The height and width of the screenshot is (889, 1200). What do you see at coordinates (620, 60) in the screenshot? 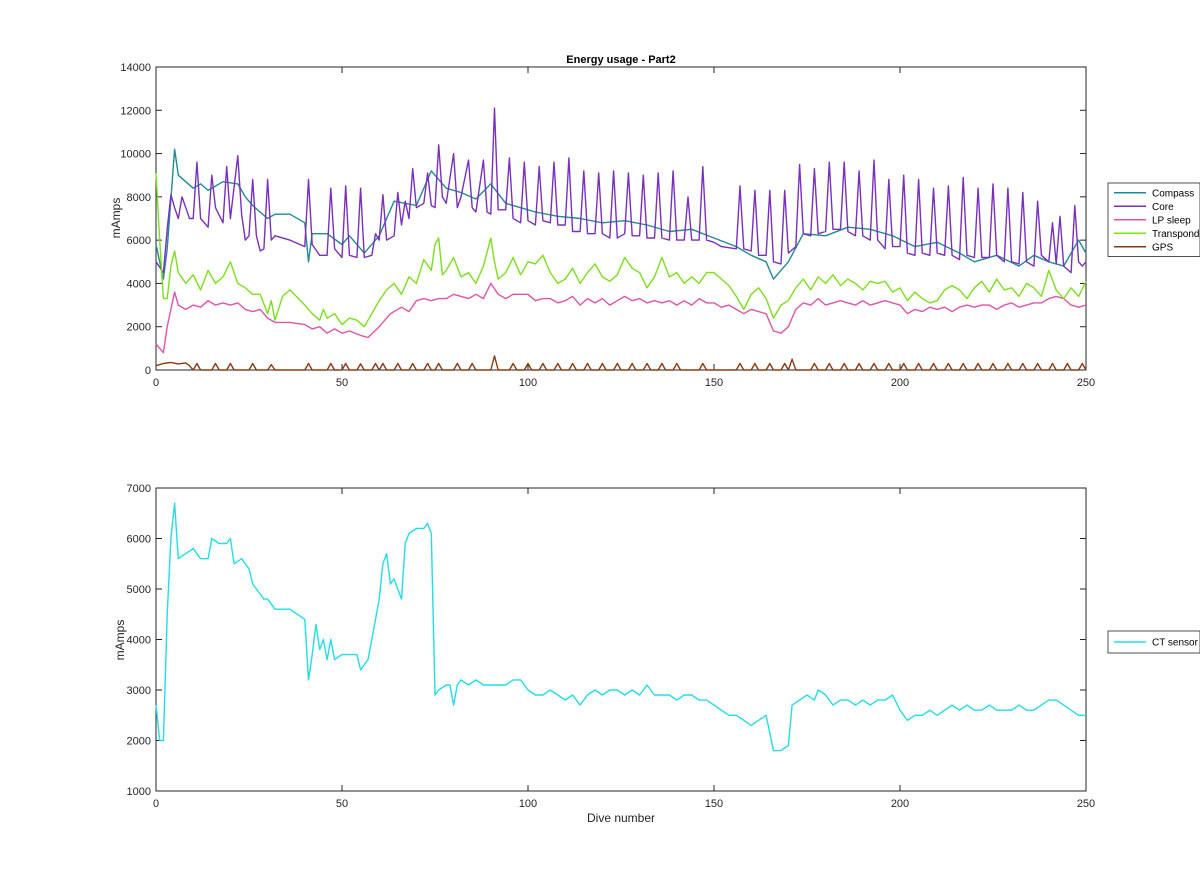
I see `chart-title: Energy usage - Part2` at bounding box center [620, 60].